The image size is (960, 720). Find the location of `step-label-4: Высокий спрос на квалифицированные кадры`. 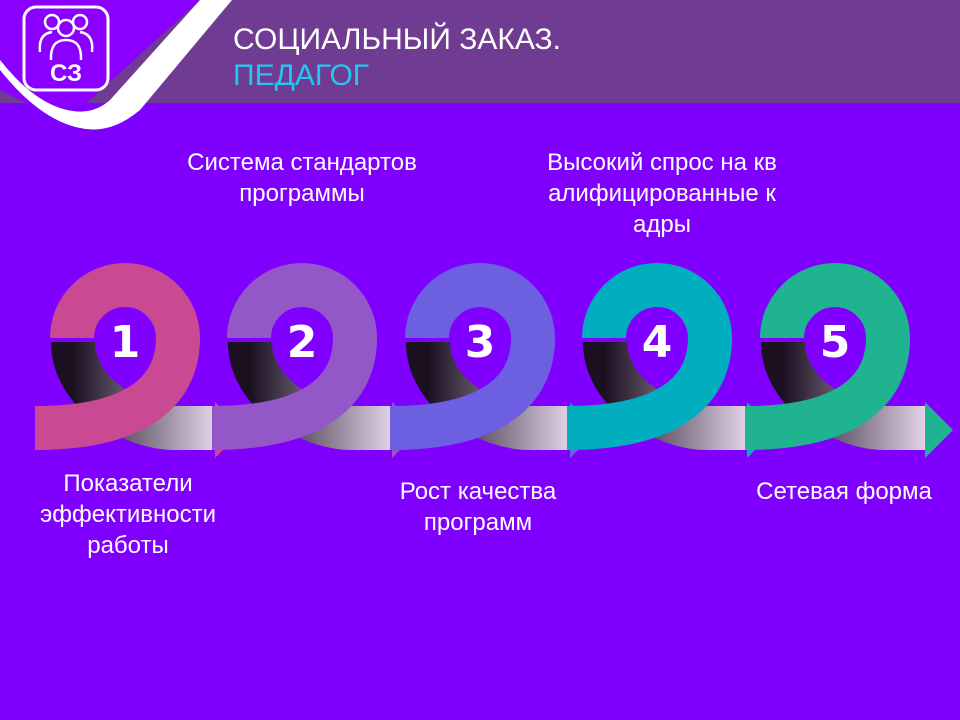

step-label-4: Высокий спрос на квалифицированные кадры is located at coordinates (662, 193).